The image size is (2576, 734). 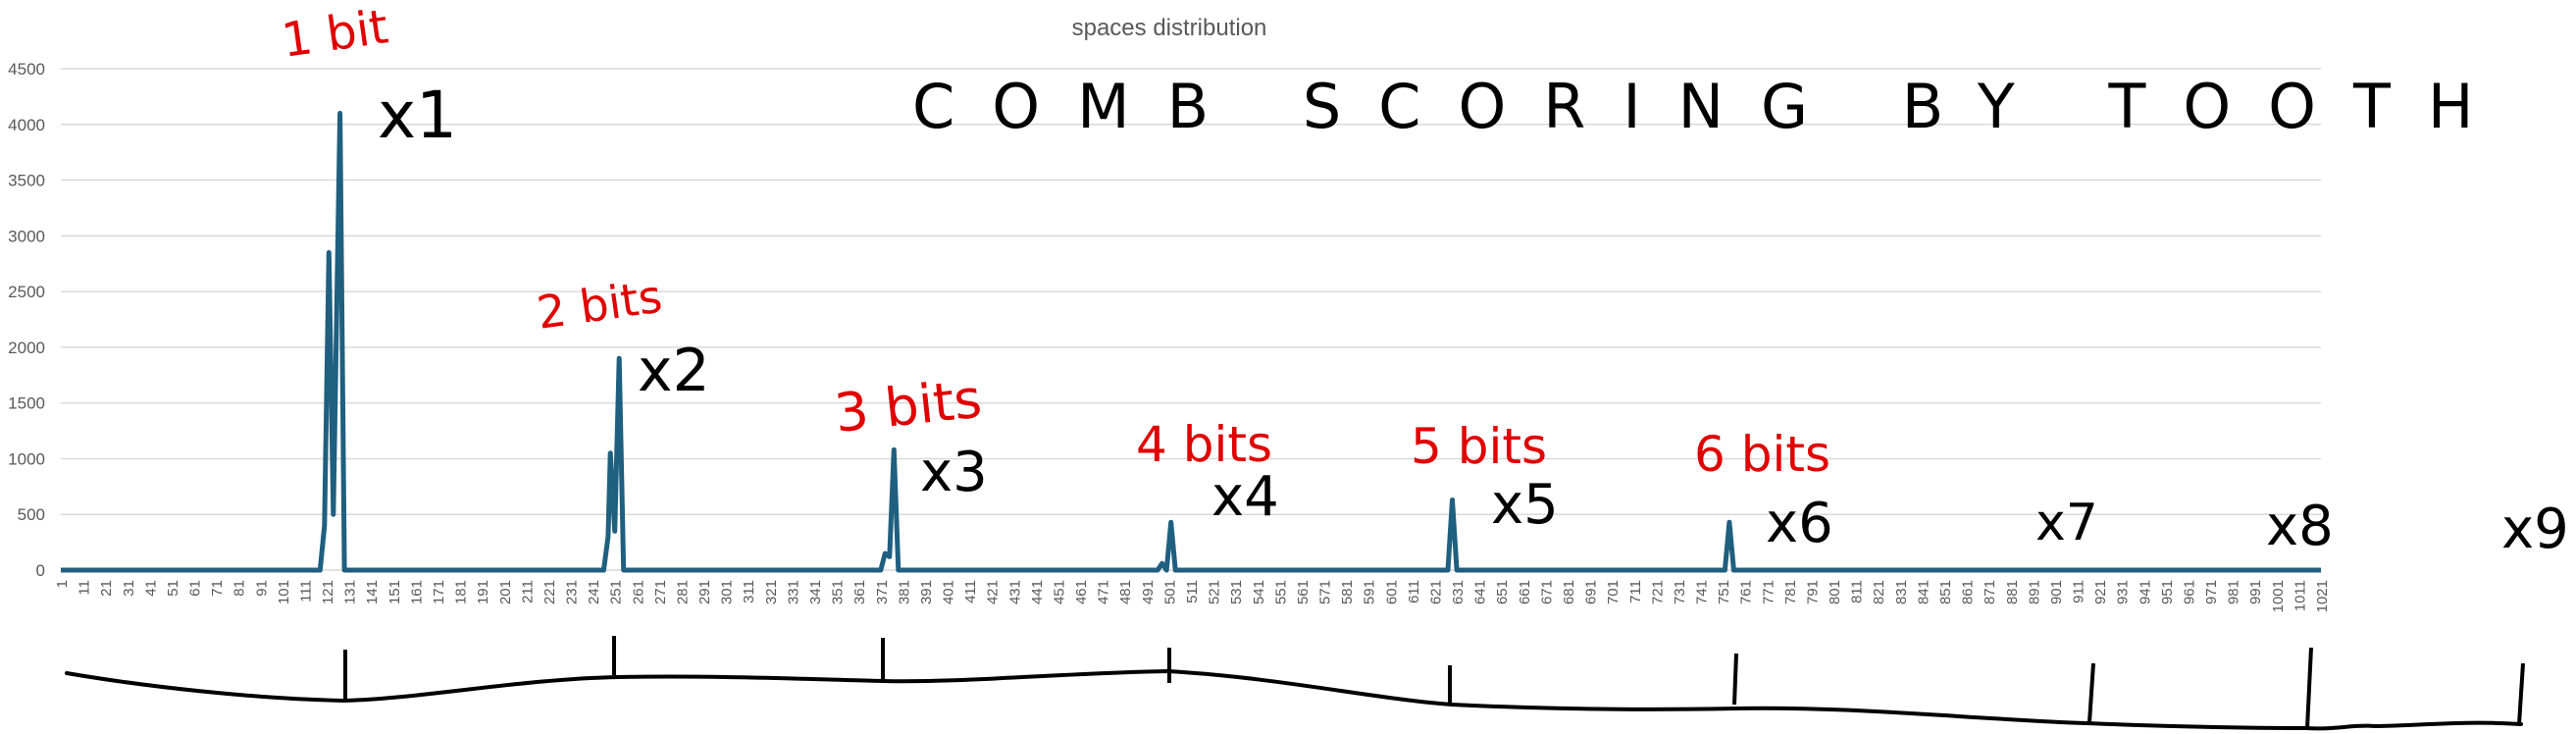 I want to click on multiplier-6: x6, so click(x=1799, y=523).